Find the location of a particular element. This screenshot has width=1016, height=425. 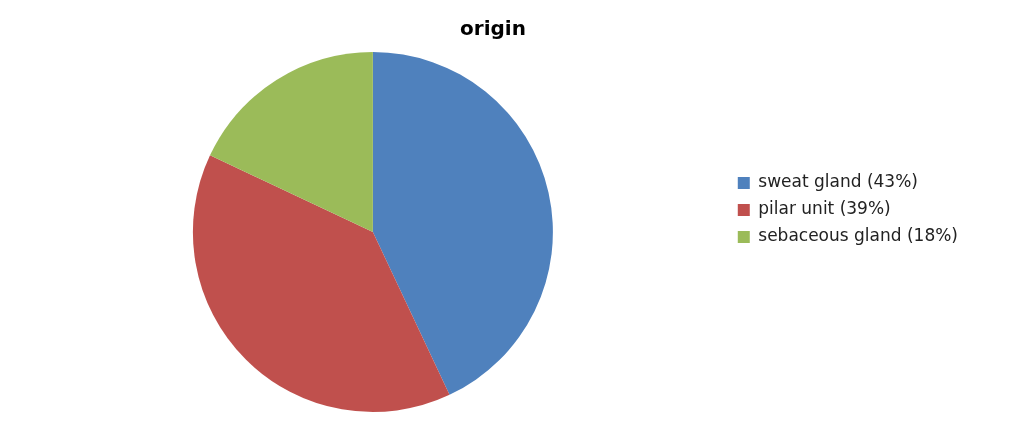

legend-label: sebaceous gland (18%) is located at coordinates (858, 235).